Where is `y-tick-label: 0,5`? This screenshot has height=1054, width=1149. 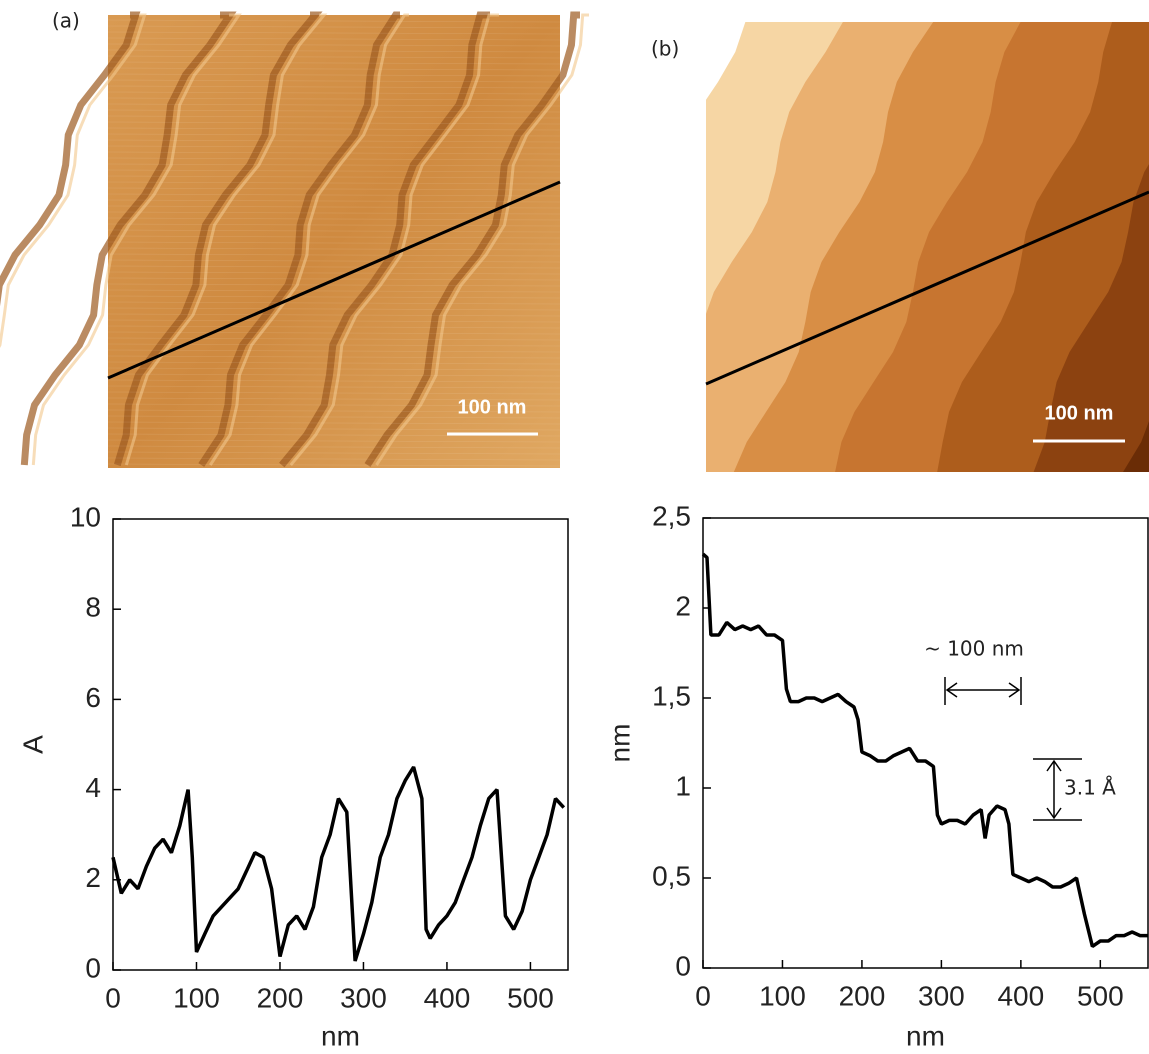 y-tick-label: 0,5 is located at coordinates (671, 875).